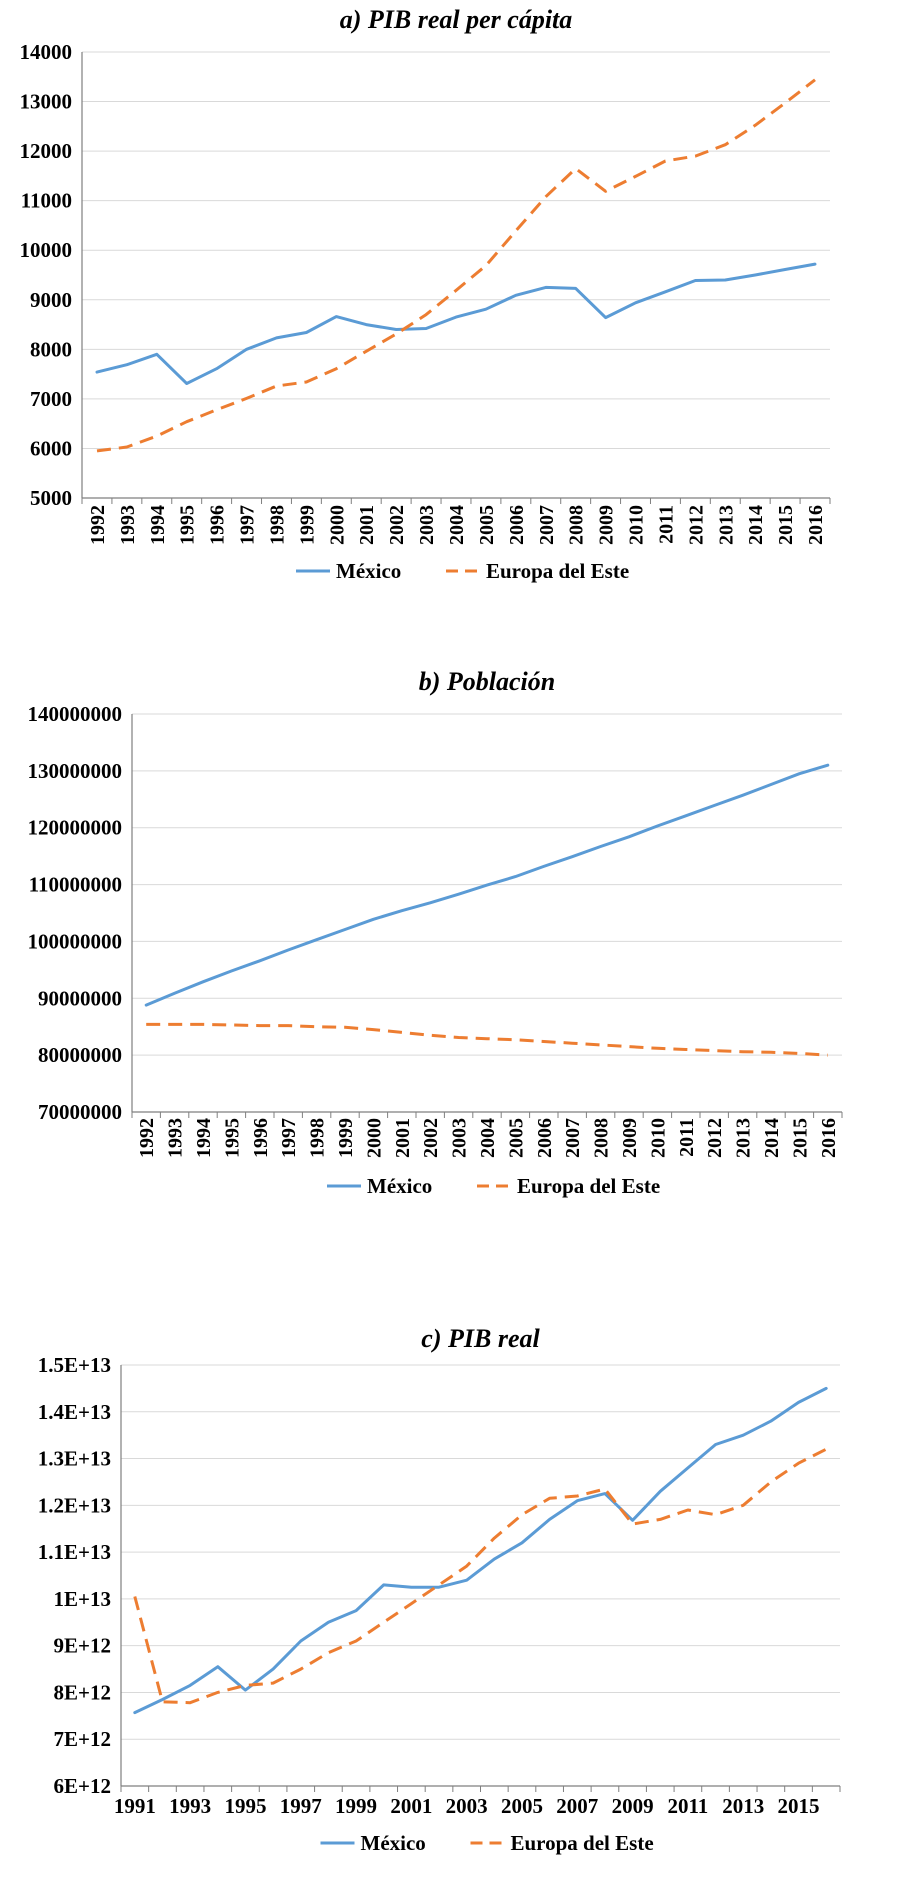  Describe the element at coordinates (82, 1692) in the screenshot. I see `y-tick-label: 8E+12` at that location.